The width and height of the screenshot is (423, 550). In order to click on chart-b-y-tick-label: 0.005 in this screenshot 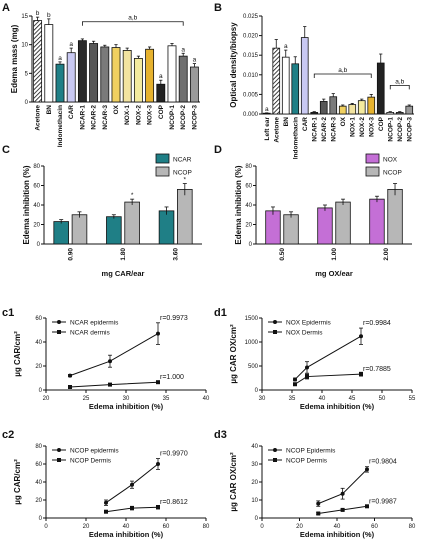, I will do `click(251, 95)`.